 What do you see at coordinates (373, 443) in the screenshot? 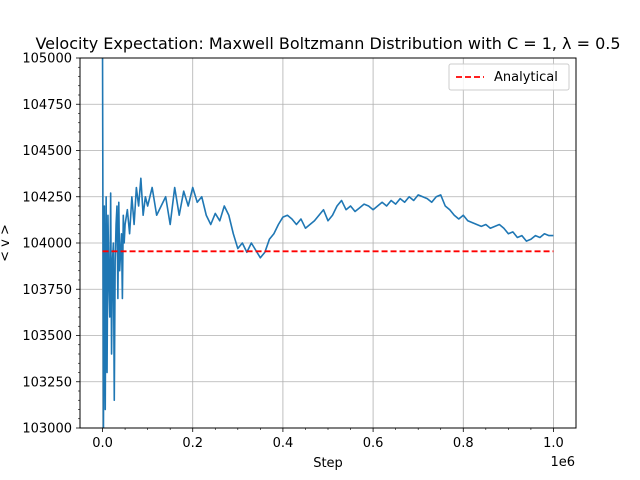
I see `x-tick-label: 0.6` at bounding box center [373, 443].